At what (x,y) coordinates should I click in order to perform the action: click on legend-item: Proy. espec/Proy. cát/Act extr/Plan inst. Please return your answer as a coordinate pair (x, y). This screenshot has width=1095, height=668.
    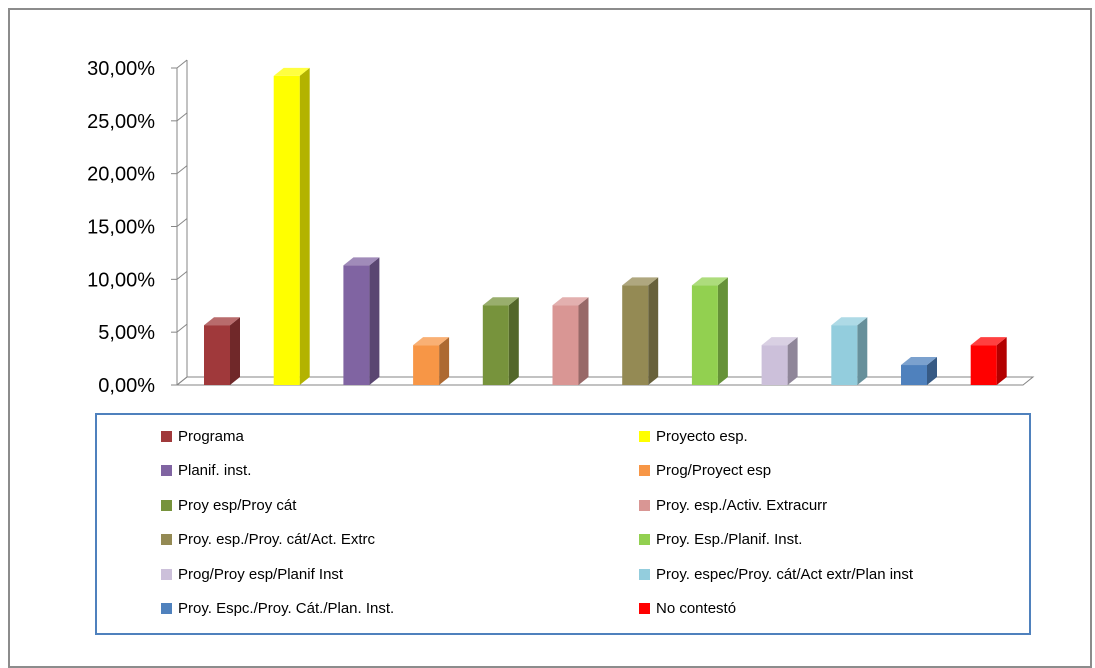
    Looking at the image, I should click on (776, 574).